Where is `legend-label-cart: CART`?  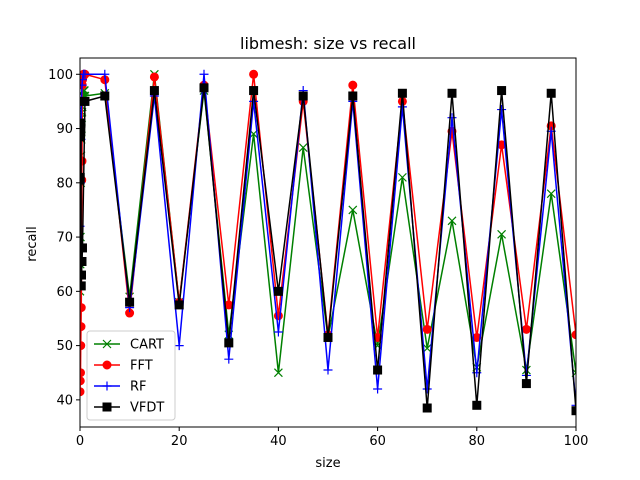
legend-label-cart: CART is located at coordinates (147, 345).